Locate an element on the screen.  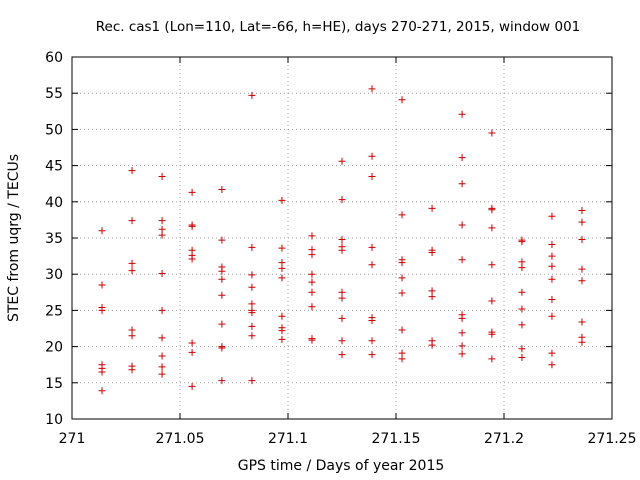
x-tick-label: 271.15 is located at coordinates (396, 439).